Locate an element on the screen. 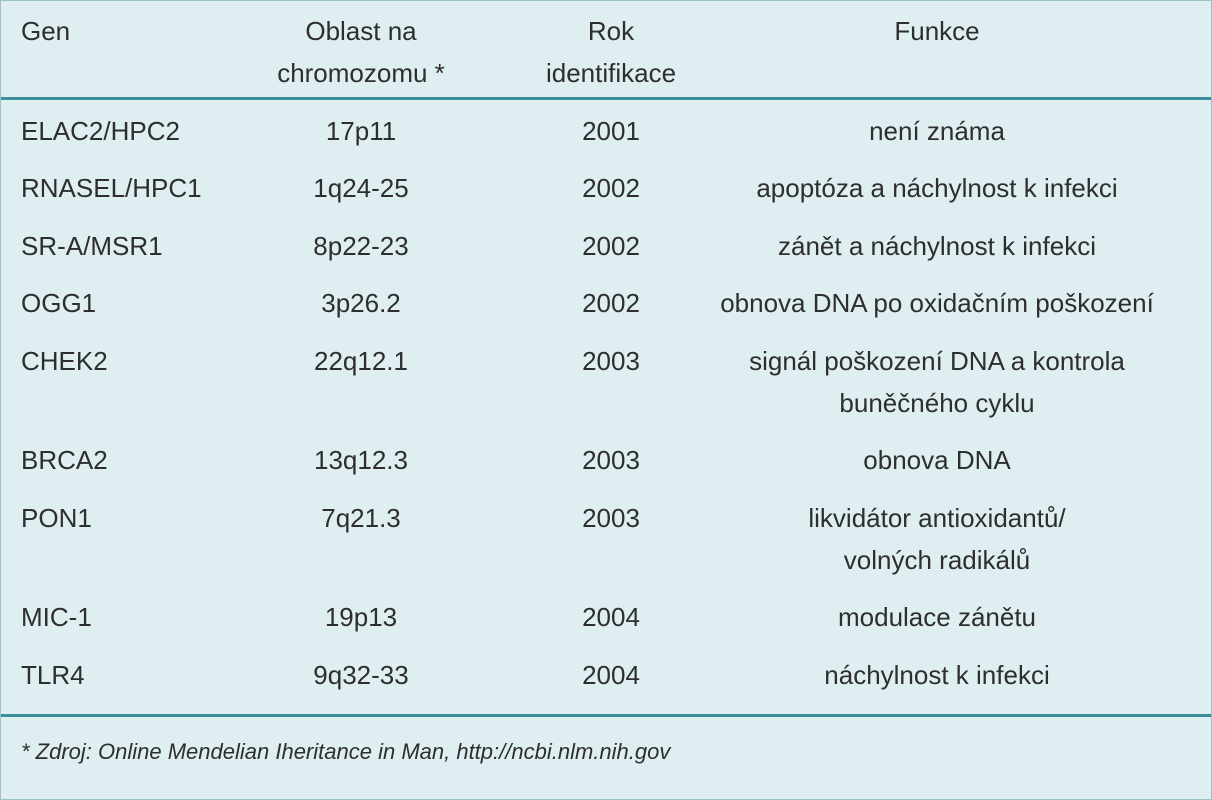  cell-line: buněčného cyklu is located at coordinates (937, 402).